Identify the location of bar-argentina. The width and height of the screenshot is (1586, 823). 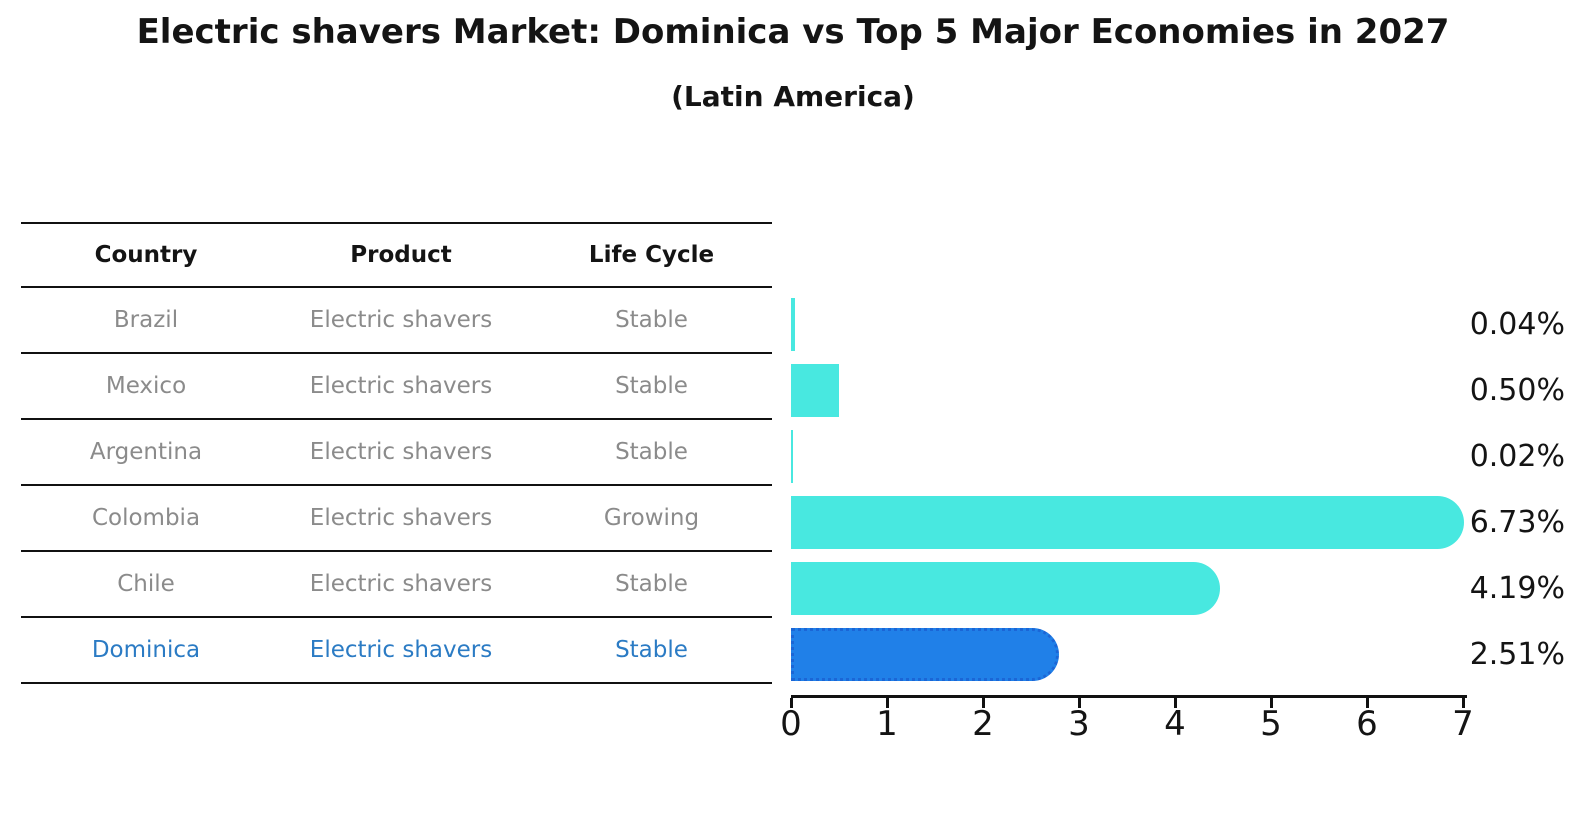
(792, 456).